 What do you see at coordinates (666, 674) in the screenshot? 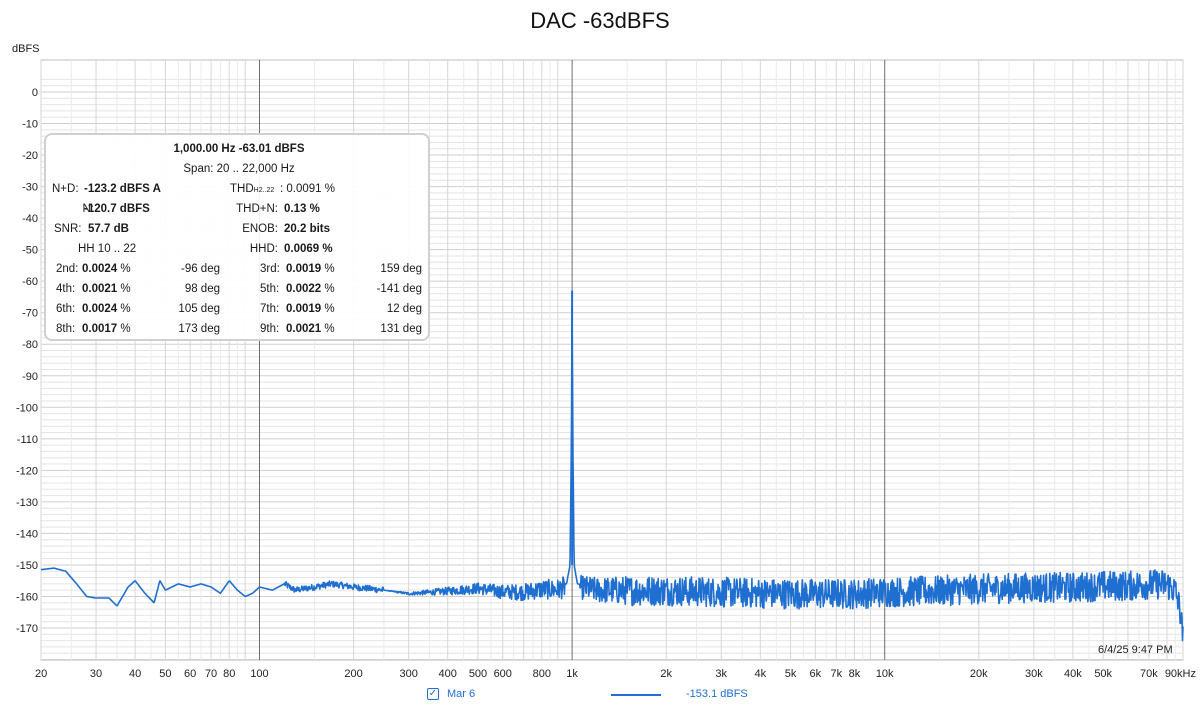
I see `x-tick-label: 2k` at bounding box center [666, 674].